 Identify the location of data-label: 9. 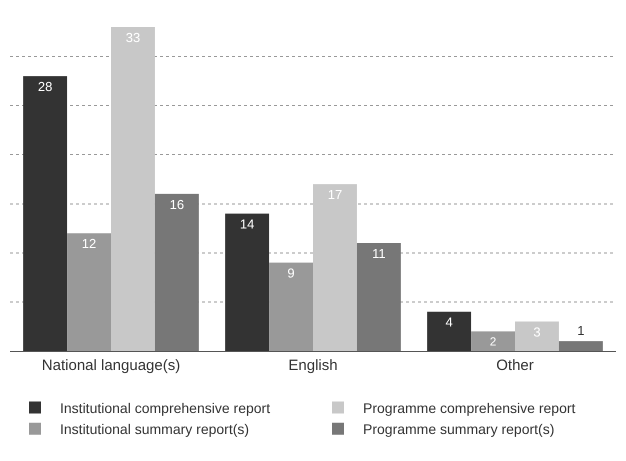
(291, 273).